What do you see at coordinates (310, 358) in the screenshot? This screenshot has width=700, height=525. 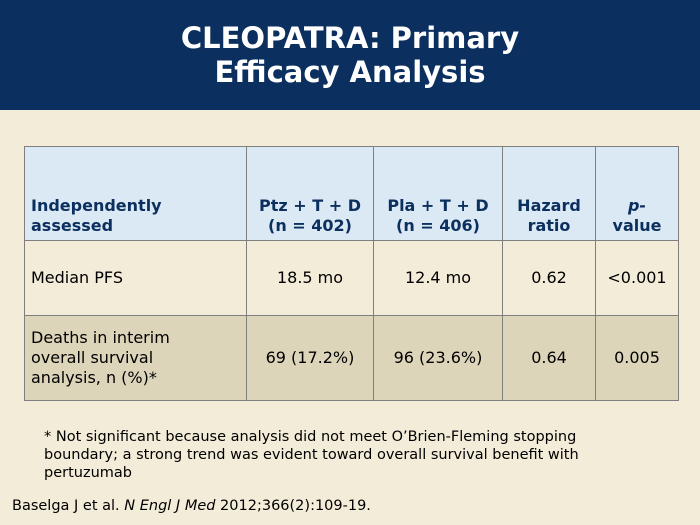 I see `cell-ptz-deaths: 69 (17.2%)` at bounding box center [310, 358].